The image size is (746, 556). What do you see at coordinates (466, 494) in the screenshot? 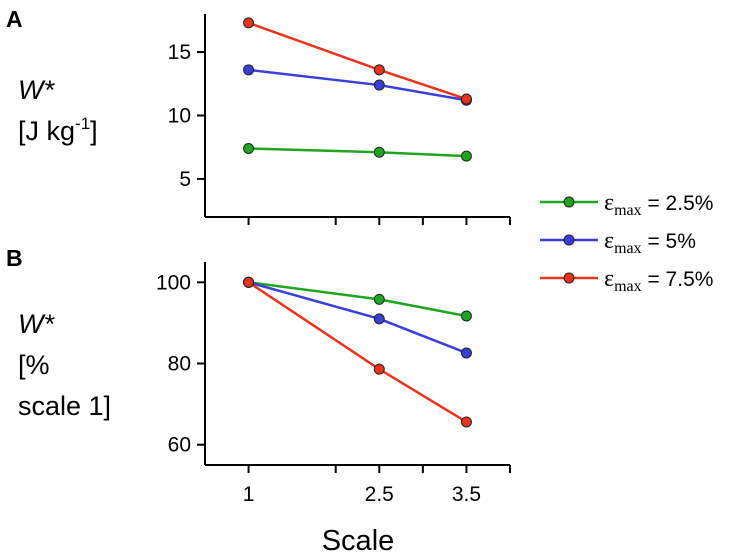
I see `x-tick-label: 3.5` at bounding box center [466, 494].